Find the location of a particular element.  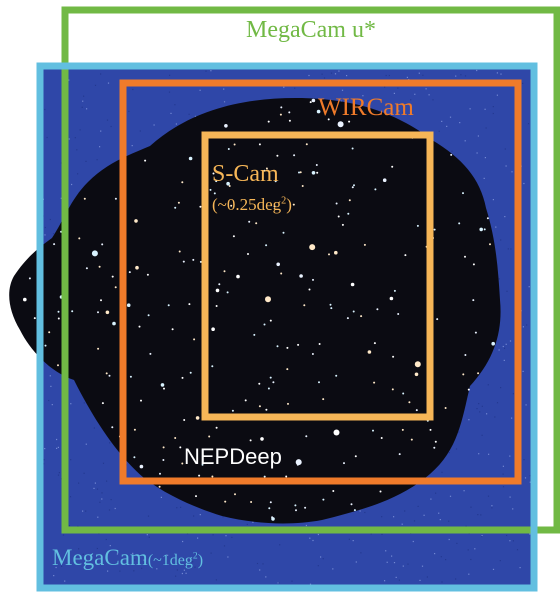

megacam-label: MegaCam(~1deg2) is located at coordinates (128, 557).